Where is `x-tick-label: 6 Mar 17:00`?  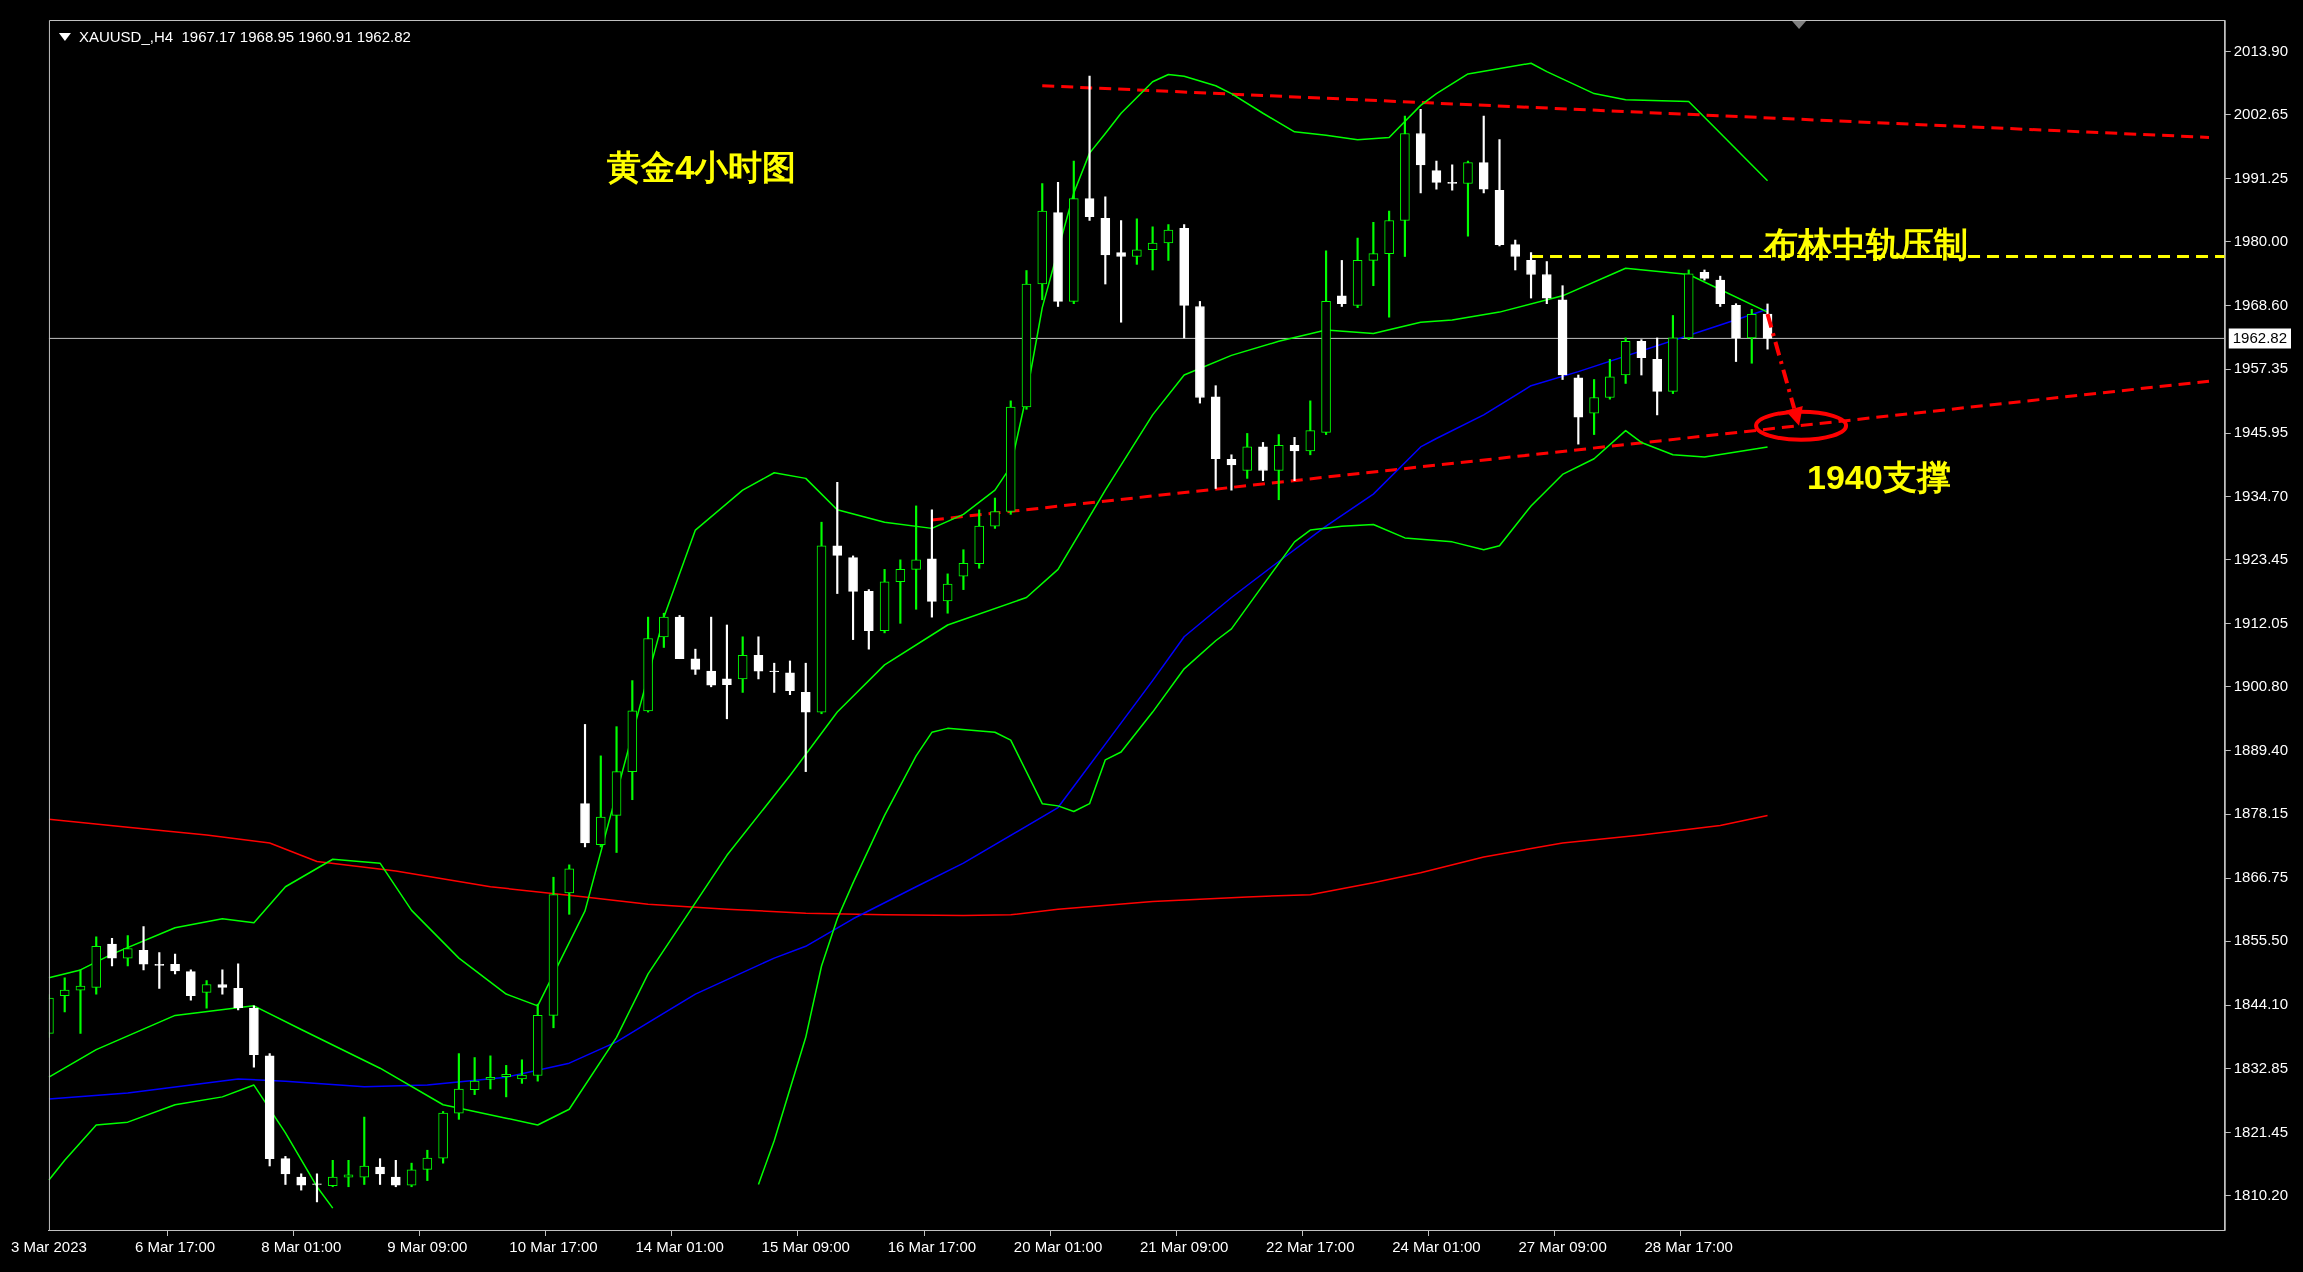 x-tick-label: 6 Mar 17:00 is located at coordinates (175, 1247).